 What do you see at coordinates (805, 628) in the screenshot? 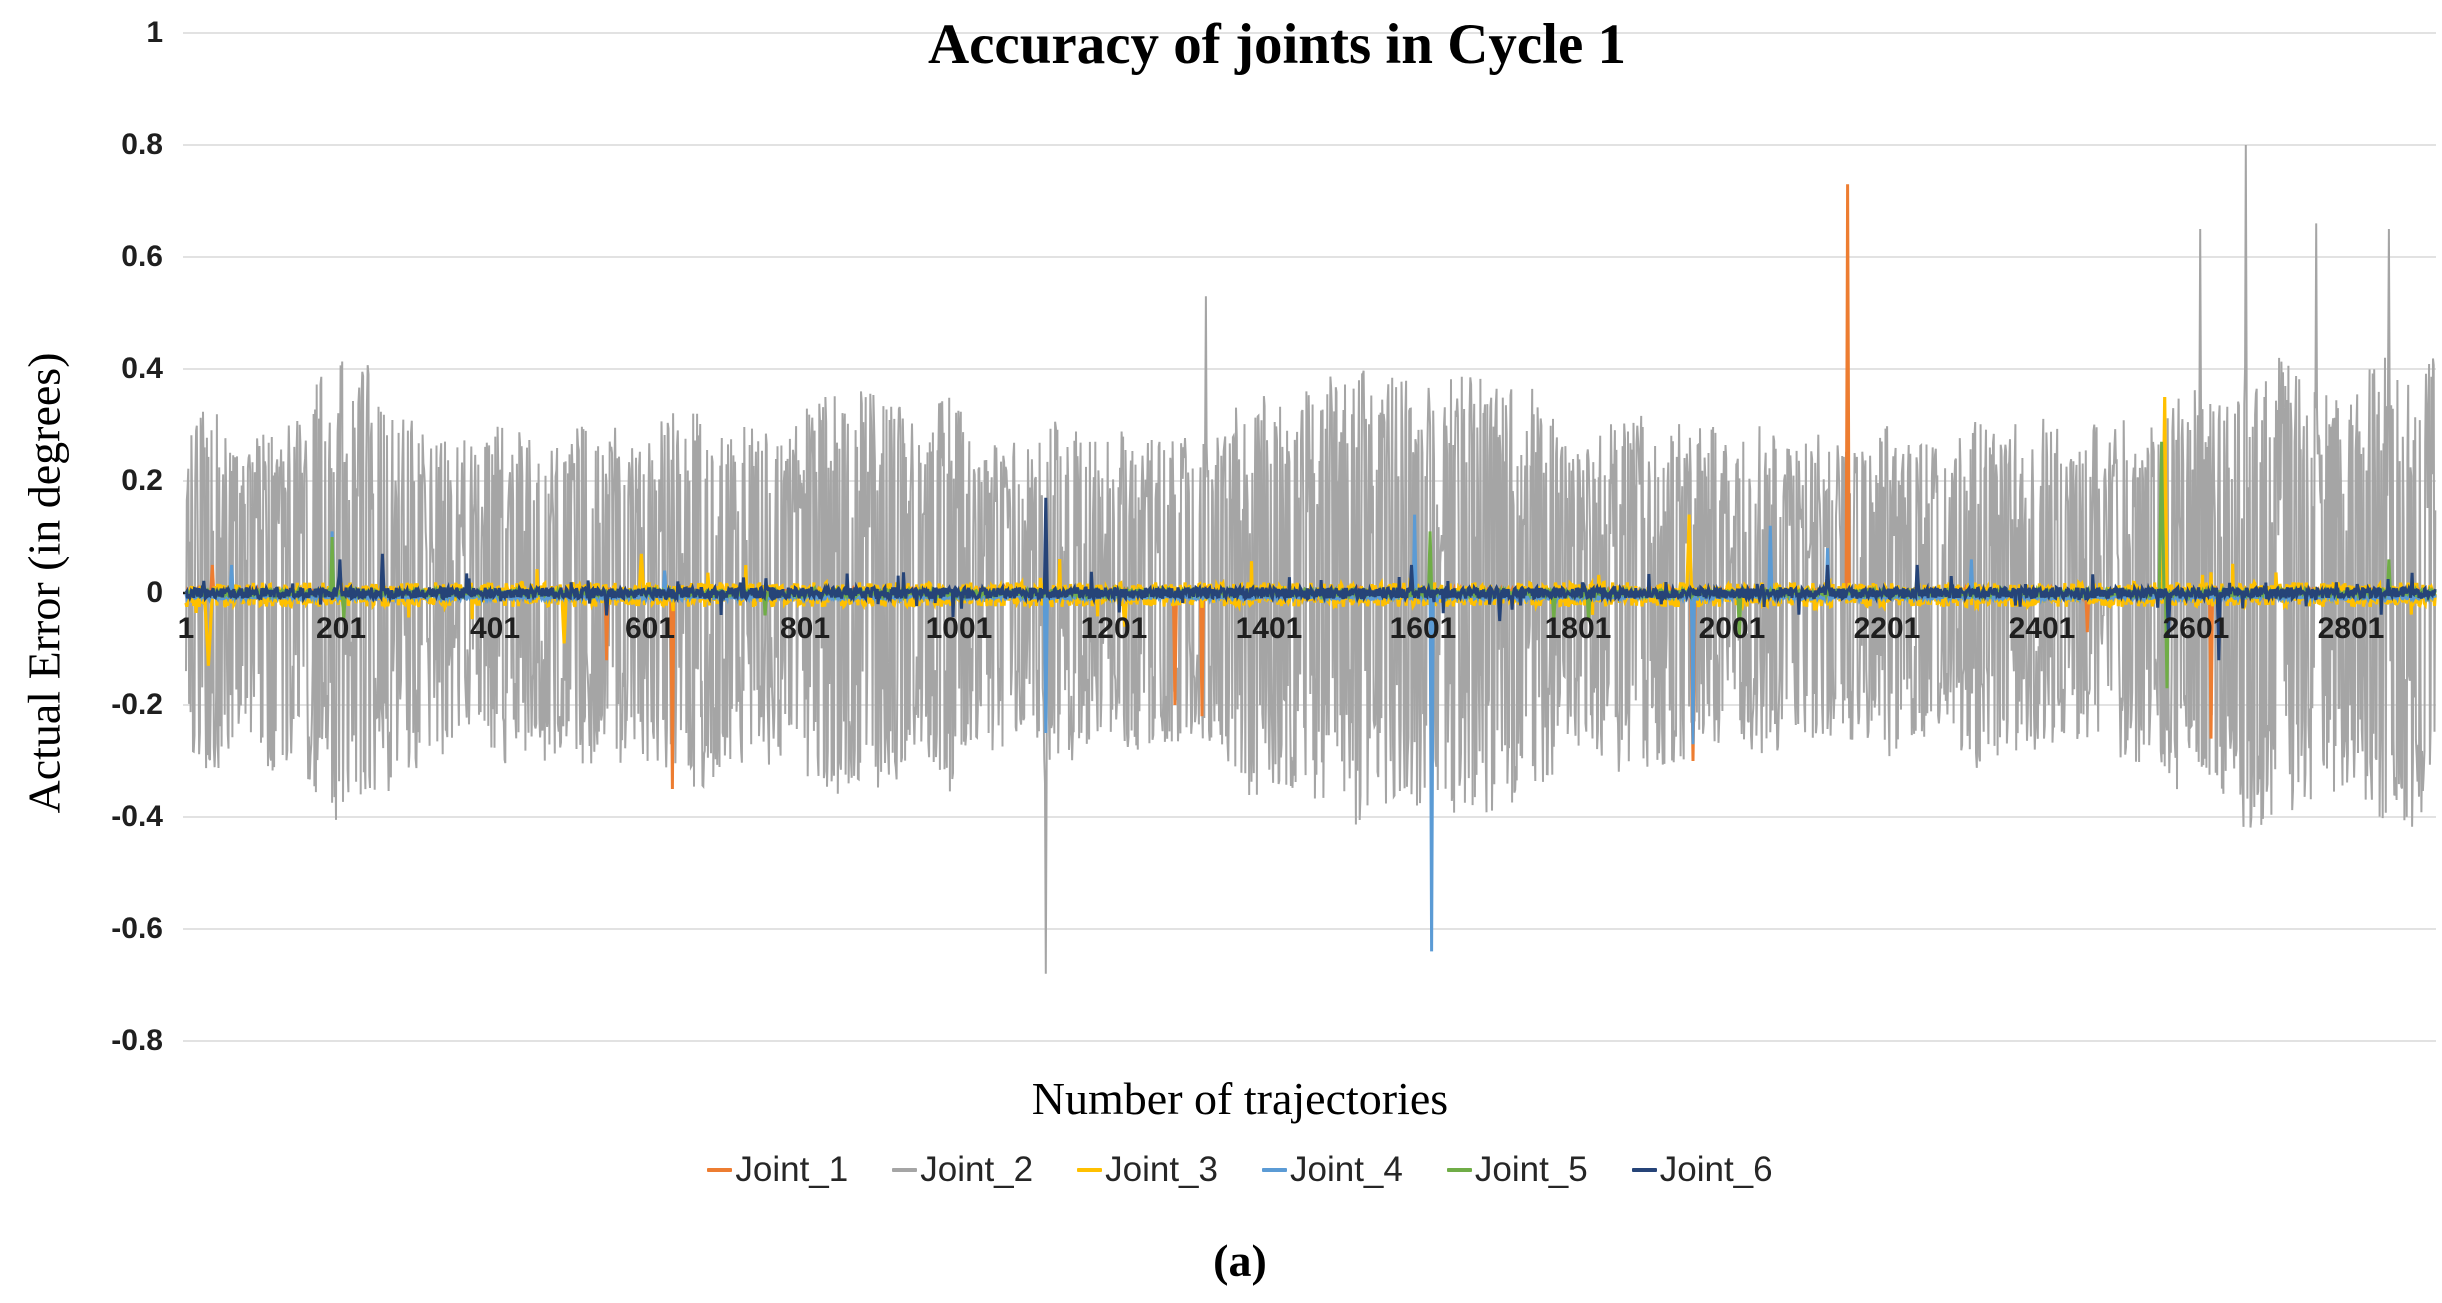
I see `x-tick-label-801: 801` at bounding box center [805, 628].